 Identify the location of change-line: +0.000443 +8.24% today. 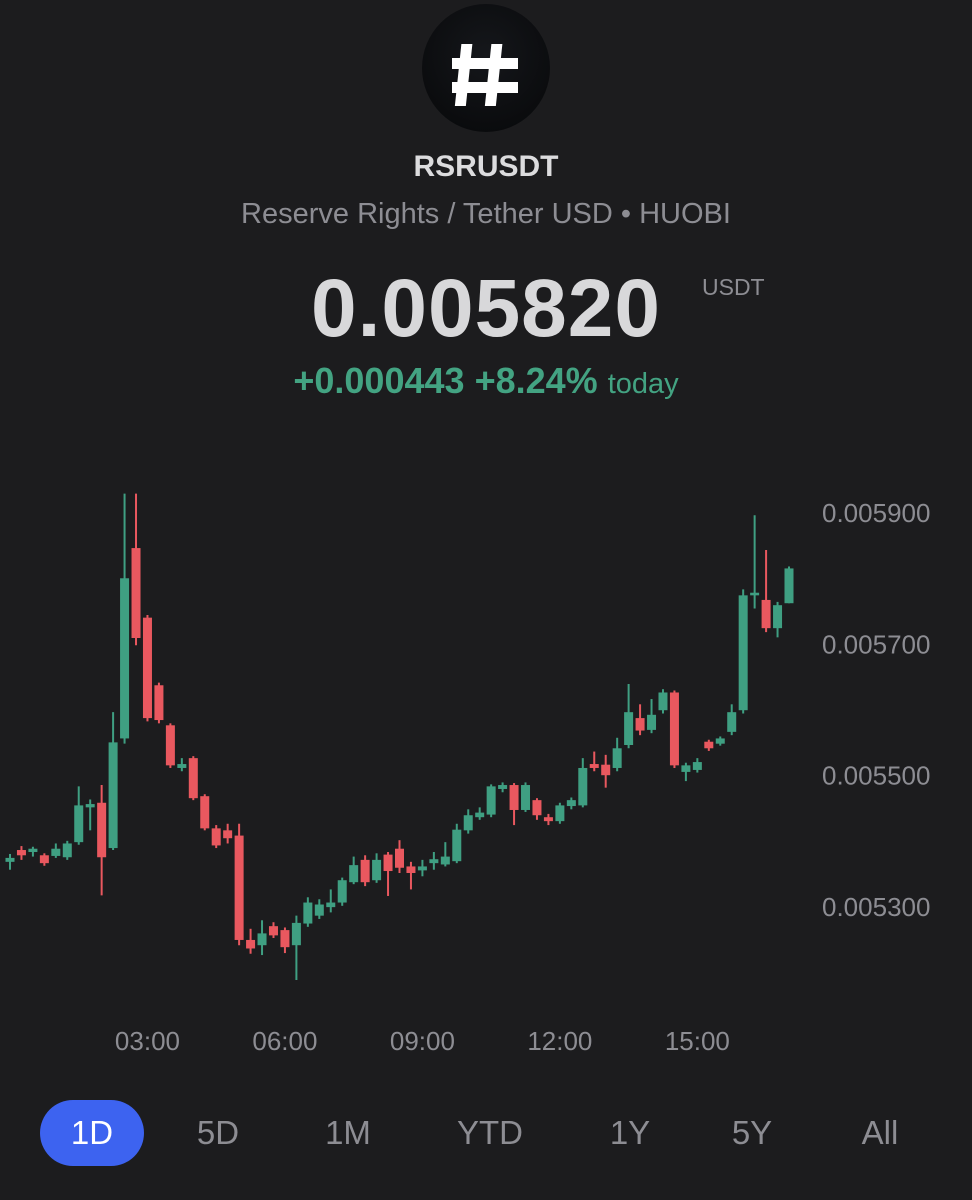
(486, 381).